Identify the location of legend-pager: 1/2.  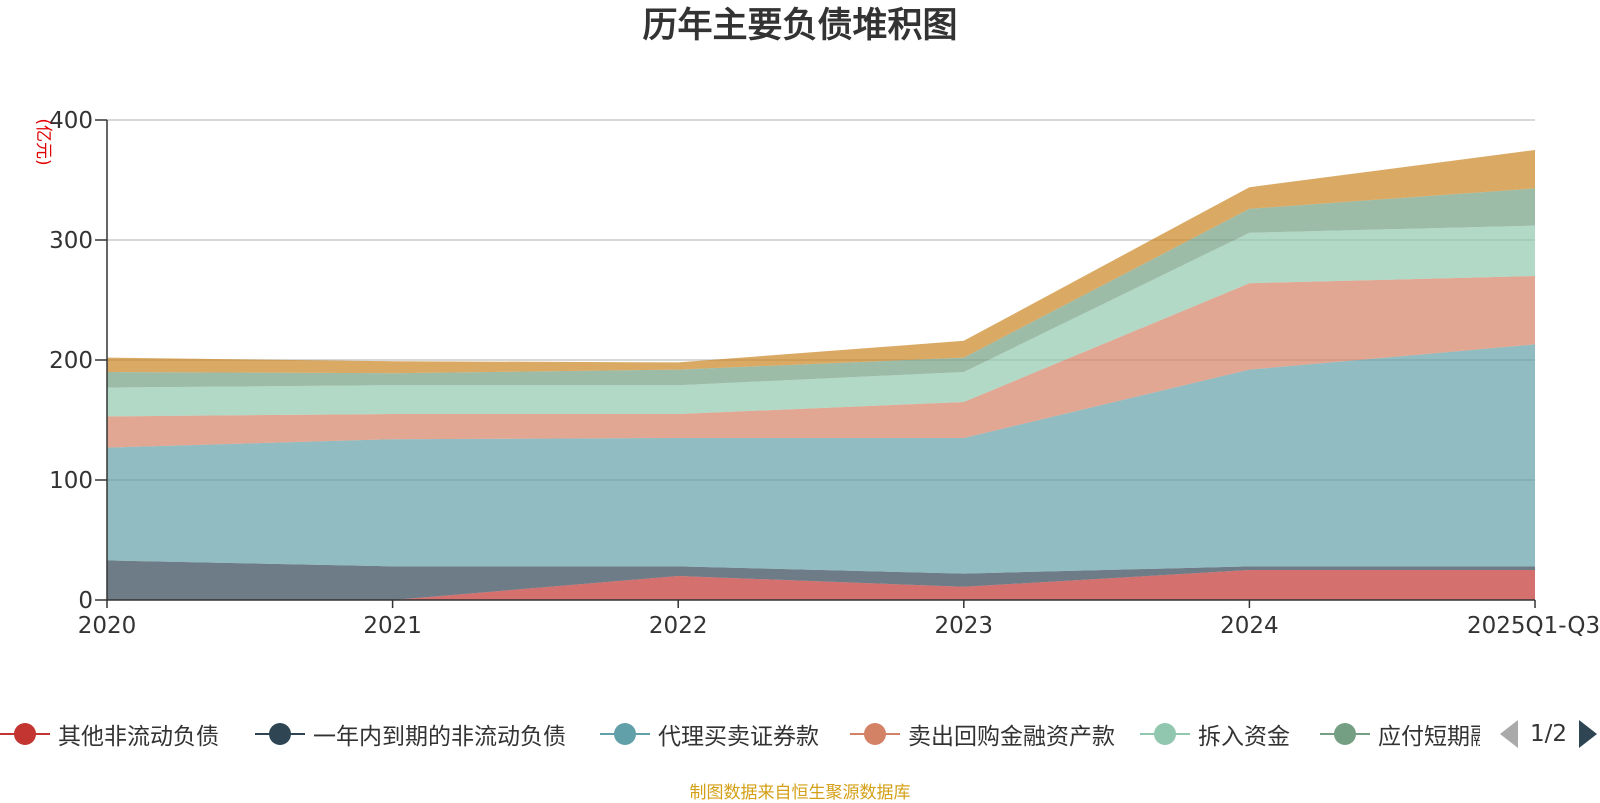
(1549, 734).